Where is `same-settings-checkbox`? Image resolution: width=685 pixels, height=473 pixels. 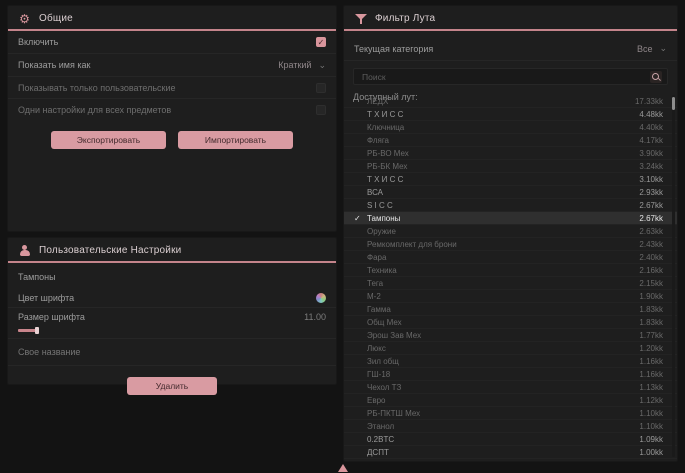 same-settings-checkbox is located at coordinates (321, 110).